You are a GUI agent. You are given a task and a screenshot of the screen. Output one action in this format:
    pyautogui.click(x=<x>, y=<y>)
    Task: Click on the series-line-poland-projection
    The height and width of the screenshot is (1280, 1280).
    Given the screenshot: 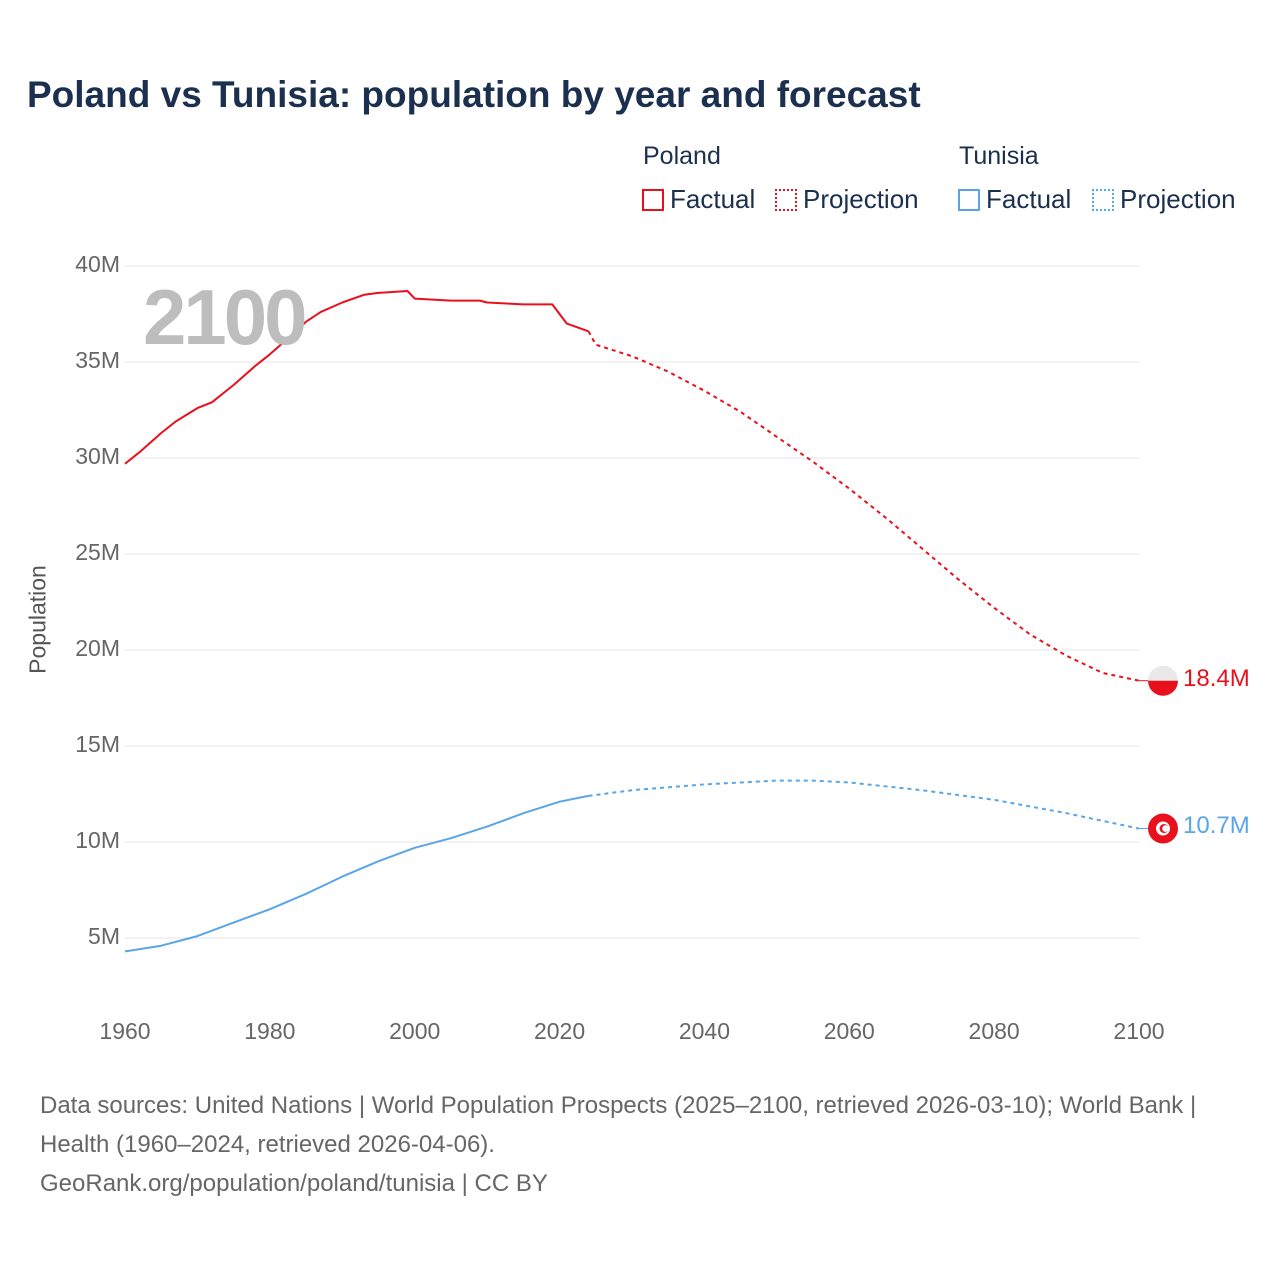 What is the action you would take?
    pyautogui.click(x=863, y=506)
    